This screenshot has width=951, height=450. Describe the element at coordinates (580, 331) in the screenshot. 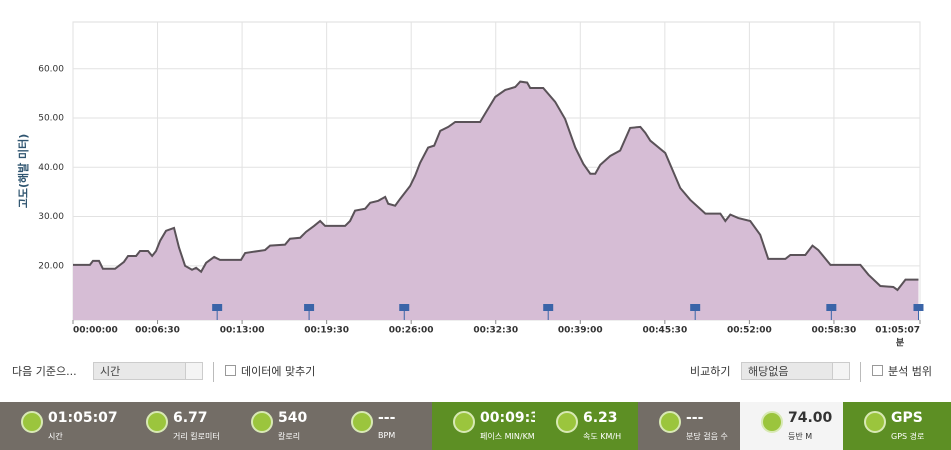

I see `x-tick-label: 00:39:00` at that location.